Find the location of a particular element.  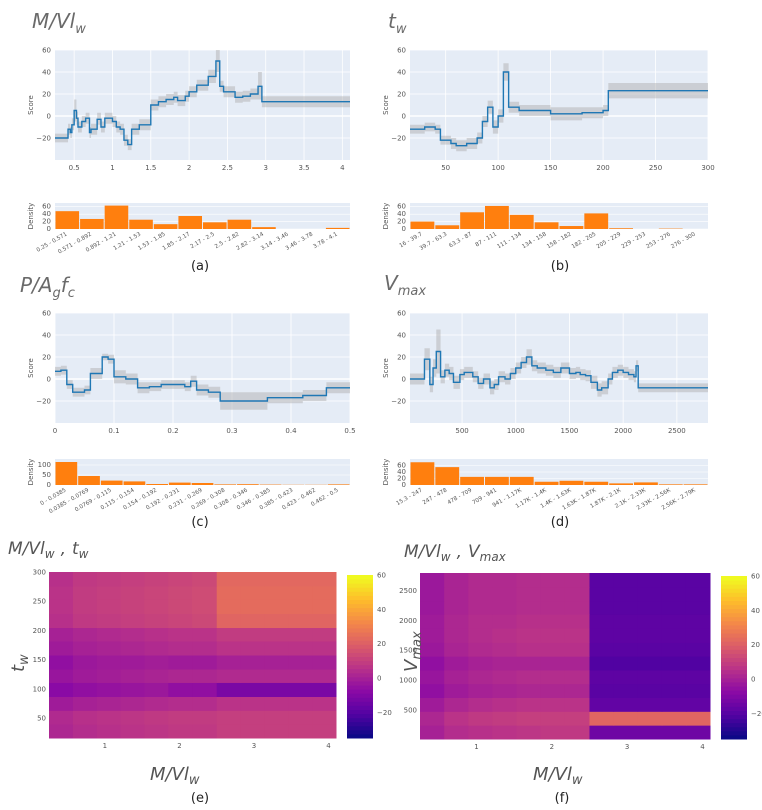

x-tick-label: 1500 is located at coordinates (570, 431).